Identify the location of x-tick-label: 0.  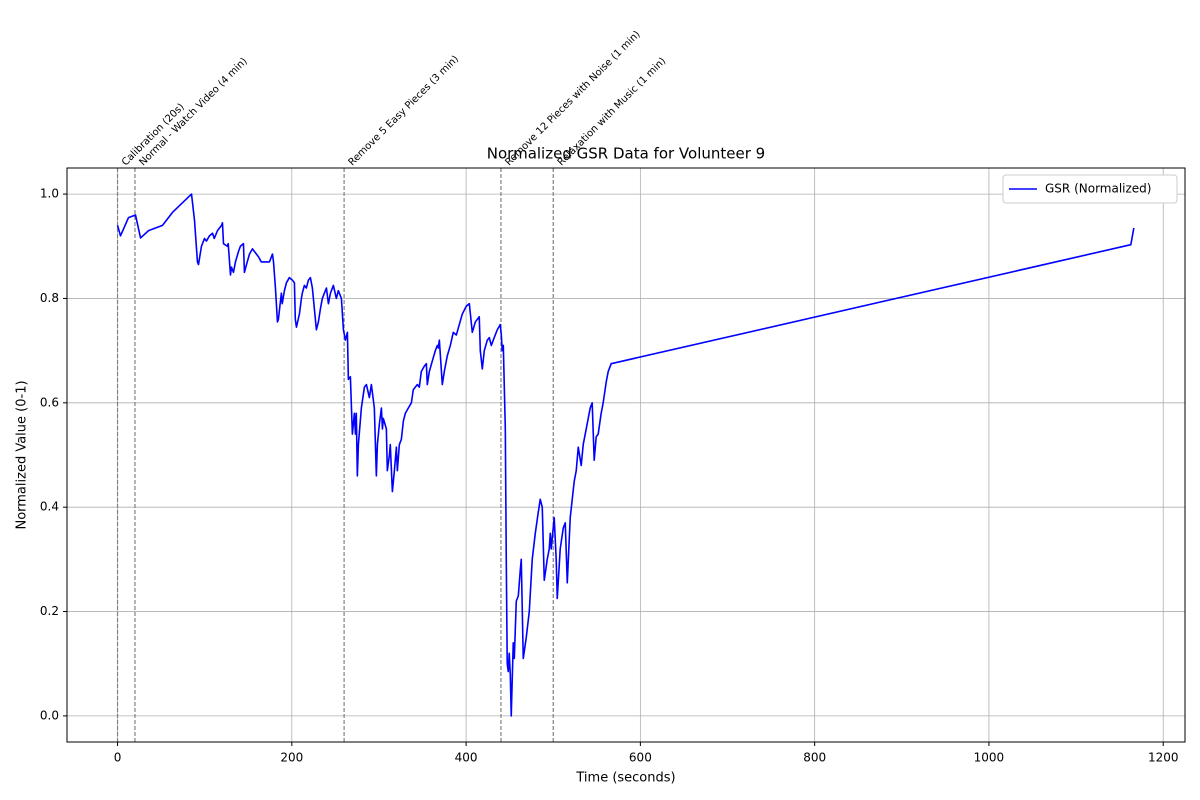
(118, 758).